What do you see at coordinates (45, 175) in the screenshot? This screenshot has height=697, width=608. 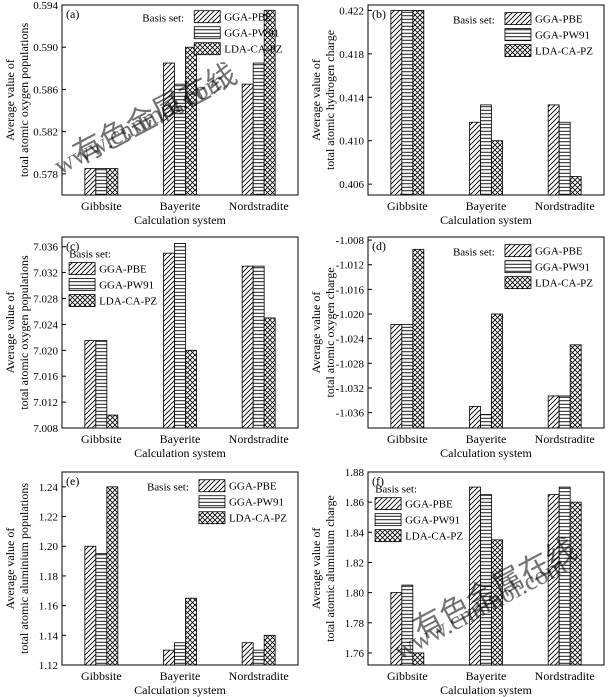 I see `y-tick-label: 0.578` at bounding box center [45, 175].